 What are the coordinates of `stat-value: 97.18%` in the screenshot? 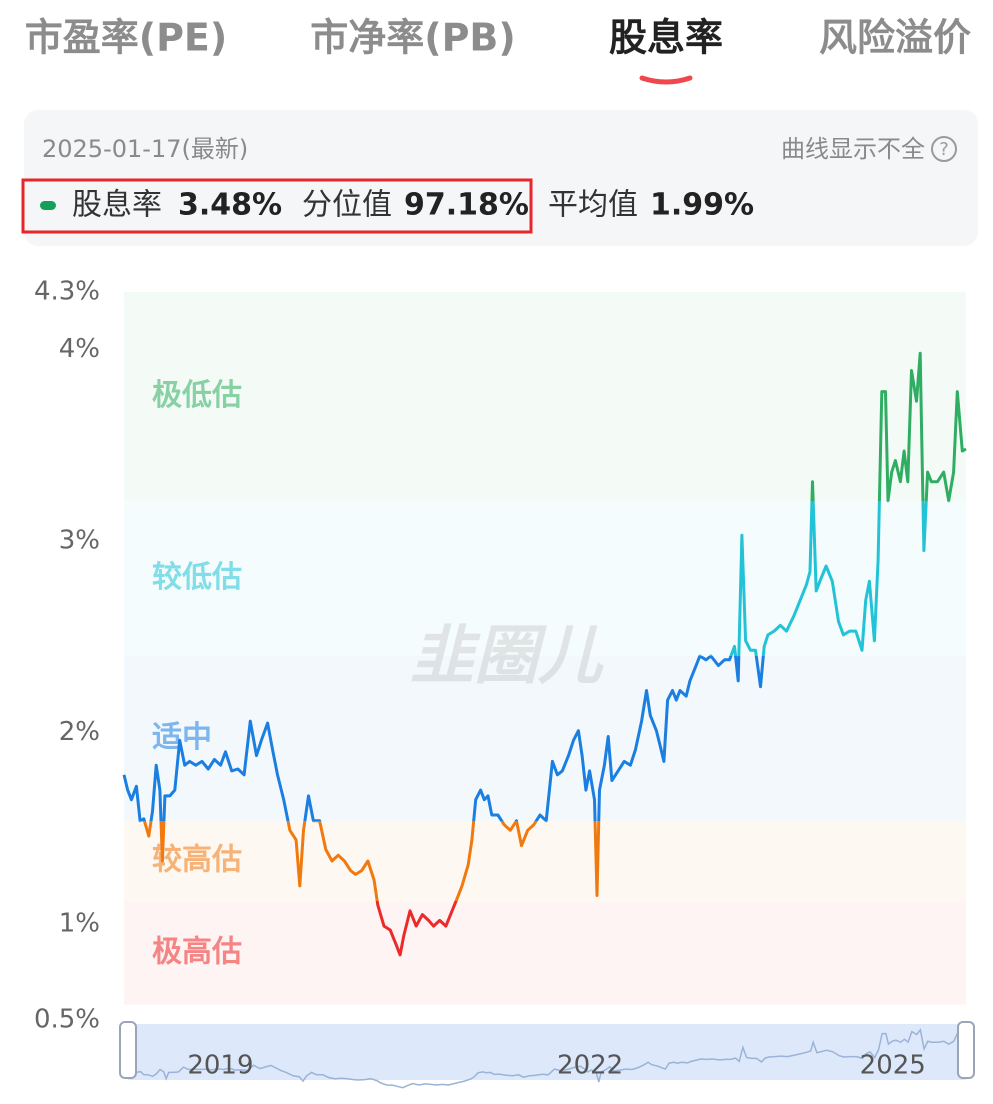 It's located at (466, 205).